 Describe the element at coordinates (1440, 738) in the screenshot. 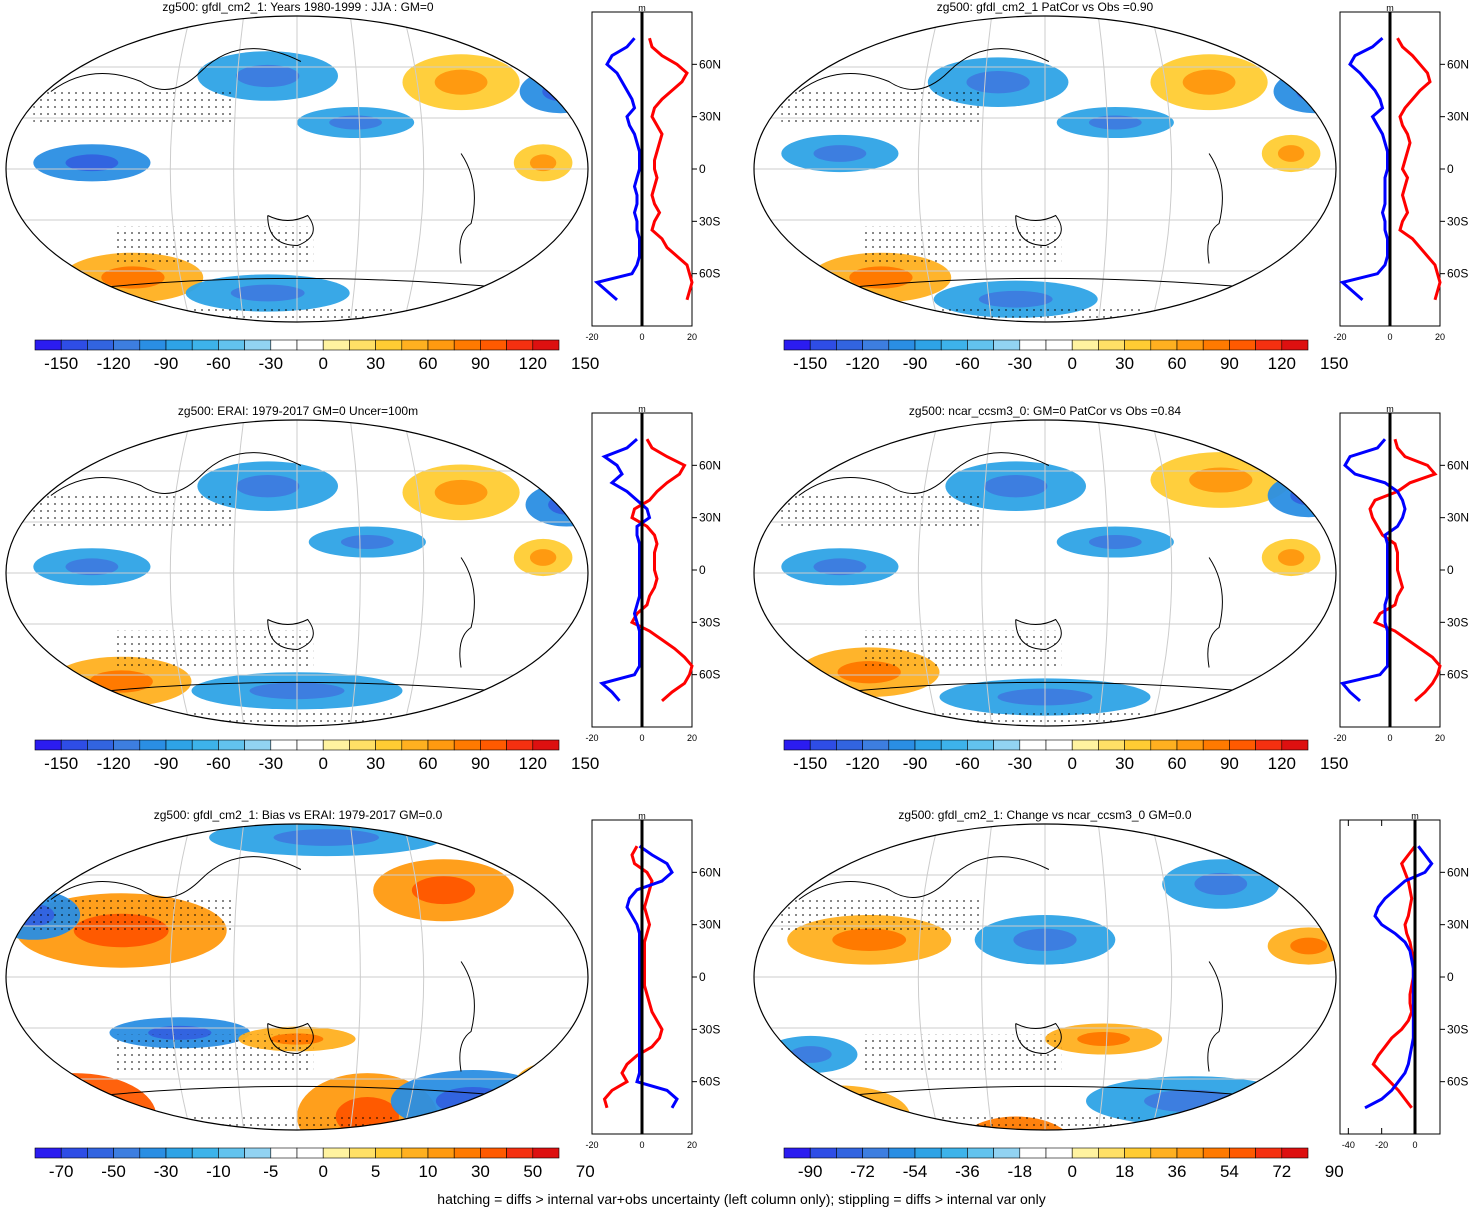

I see `x-tick-label: 20` at that location.